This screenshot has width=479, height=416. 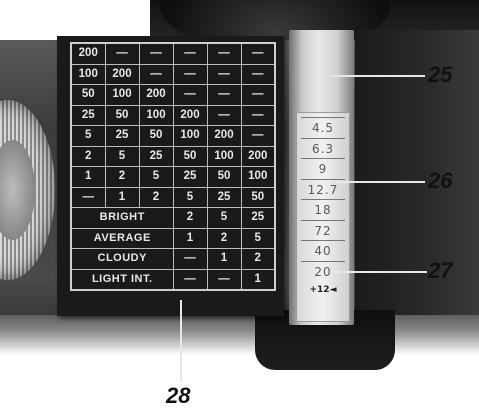 What do you see at coordinates (122, 218) in the screenshot?
I see `condition-label: BRIGHT` at bounding box center [122, 218].